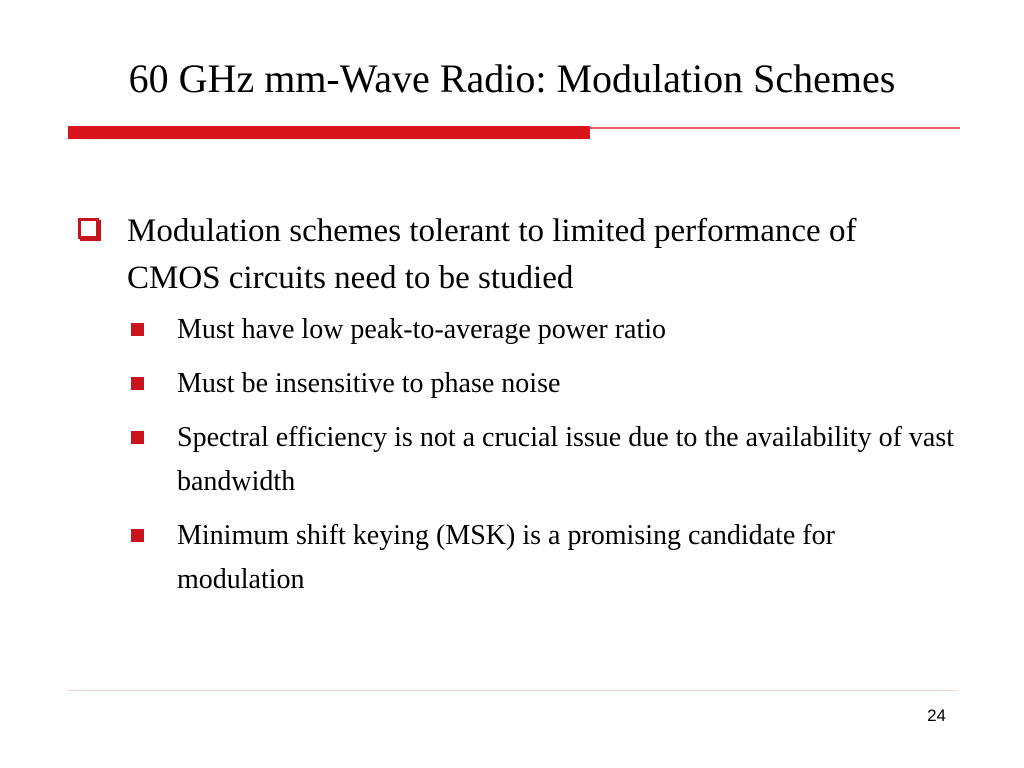 This screenshot has width=1024, height=768. I want to click on sub-bullet-text: Must be insensitive to phase noise, so click(369, 383).